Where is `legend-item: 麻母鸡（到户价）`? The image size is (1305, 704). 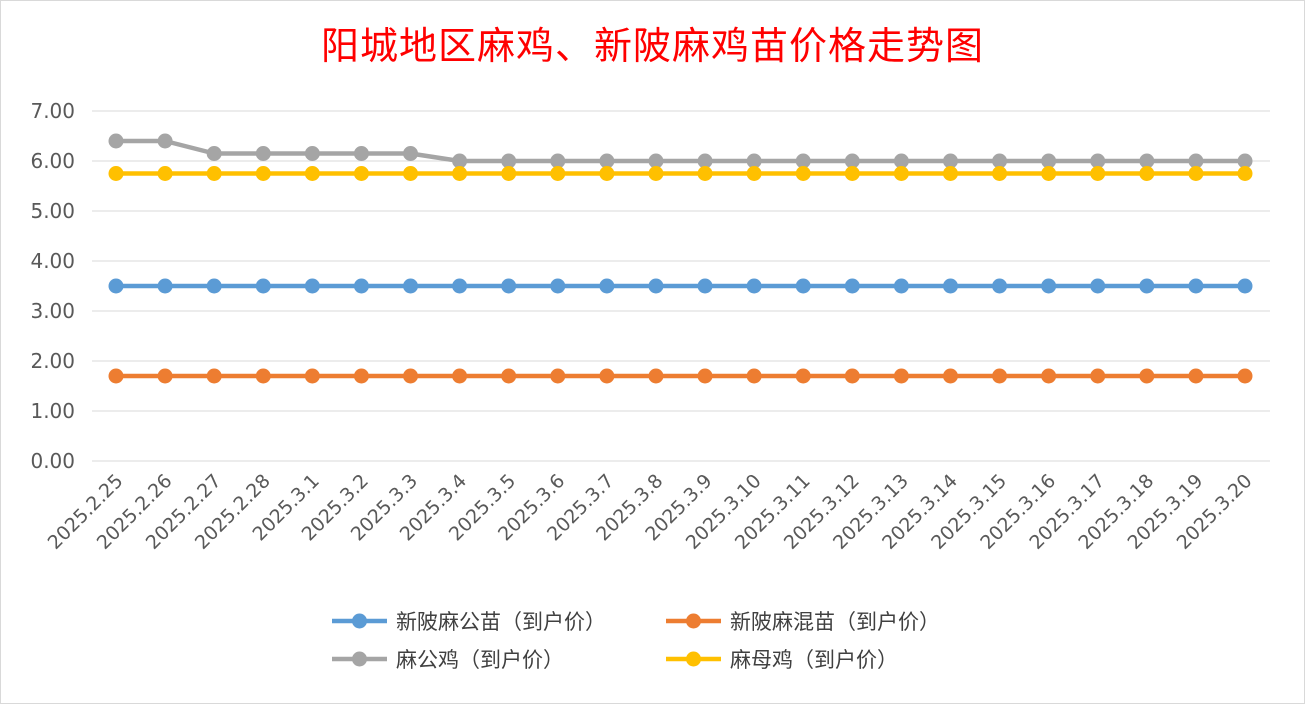 legend-item: 麻母鸡（到户价） is located at coordinates (782, 660).